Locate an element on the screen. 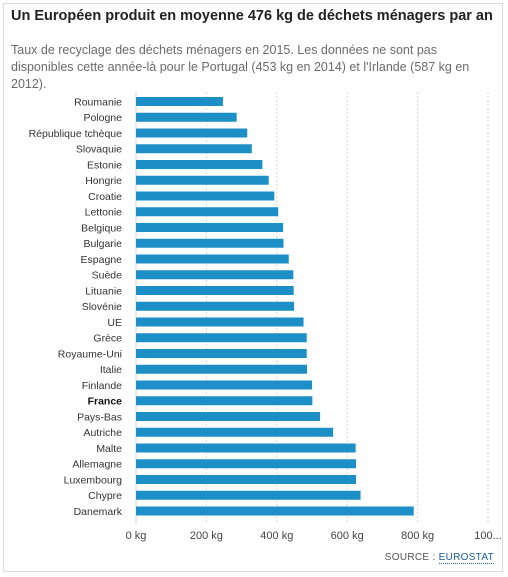  category-label: Slovaquie is located at coordinates (99, 150).